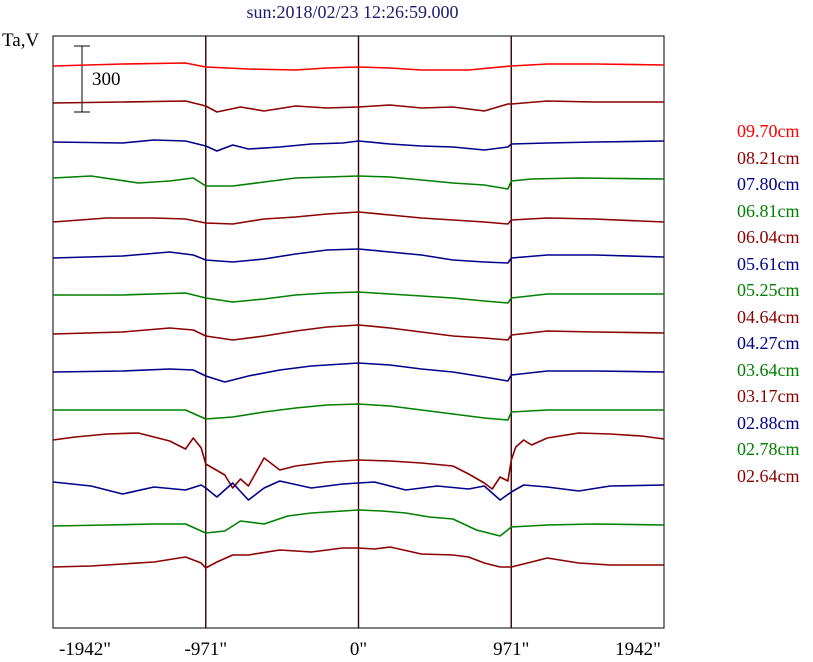 This screenshot has width=813, height=662. I want to click on series-line-07-80cm, so click(358, 145).